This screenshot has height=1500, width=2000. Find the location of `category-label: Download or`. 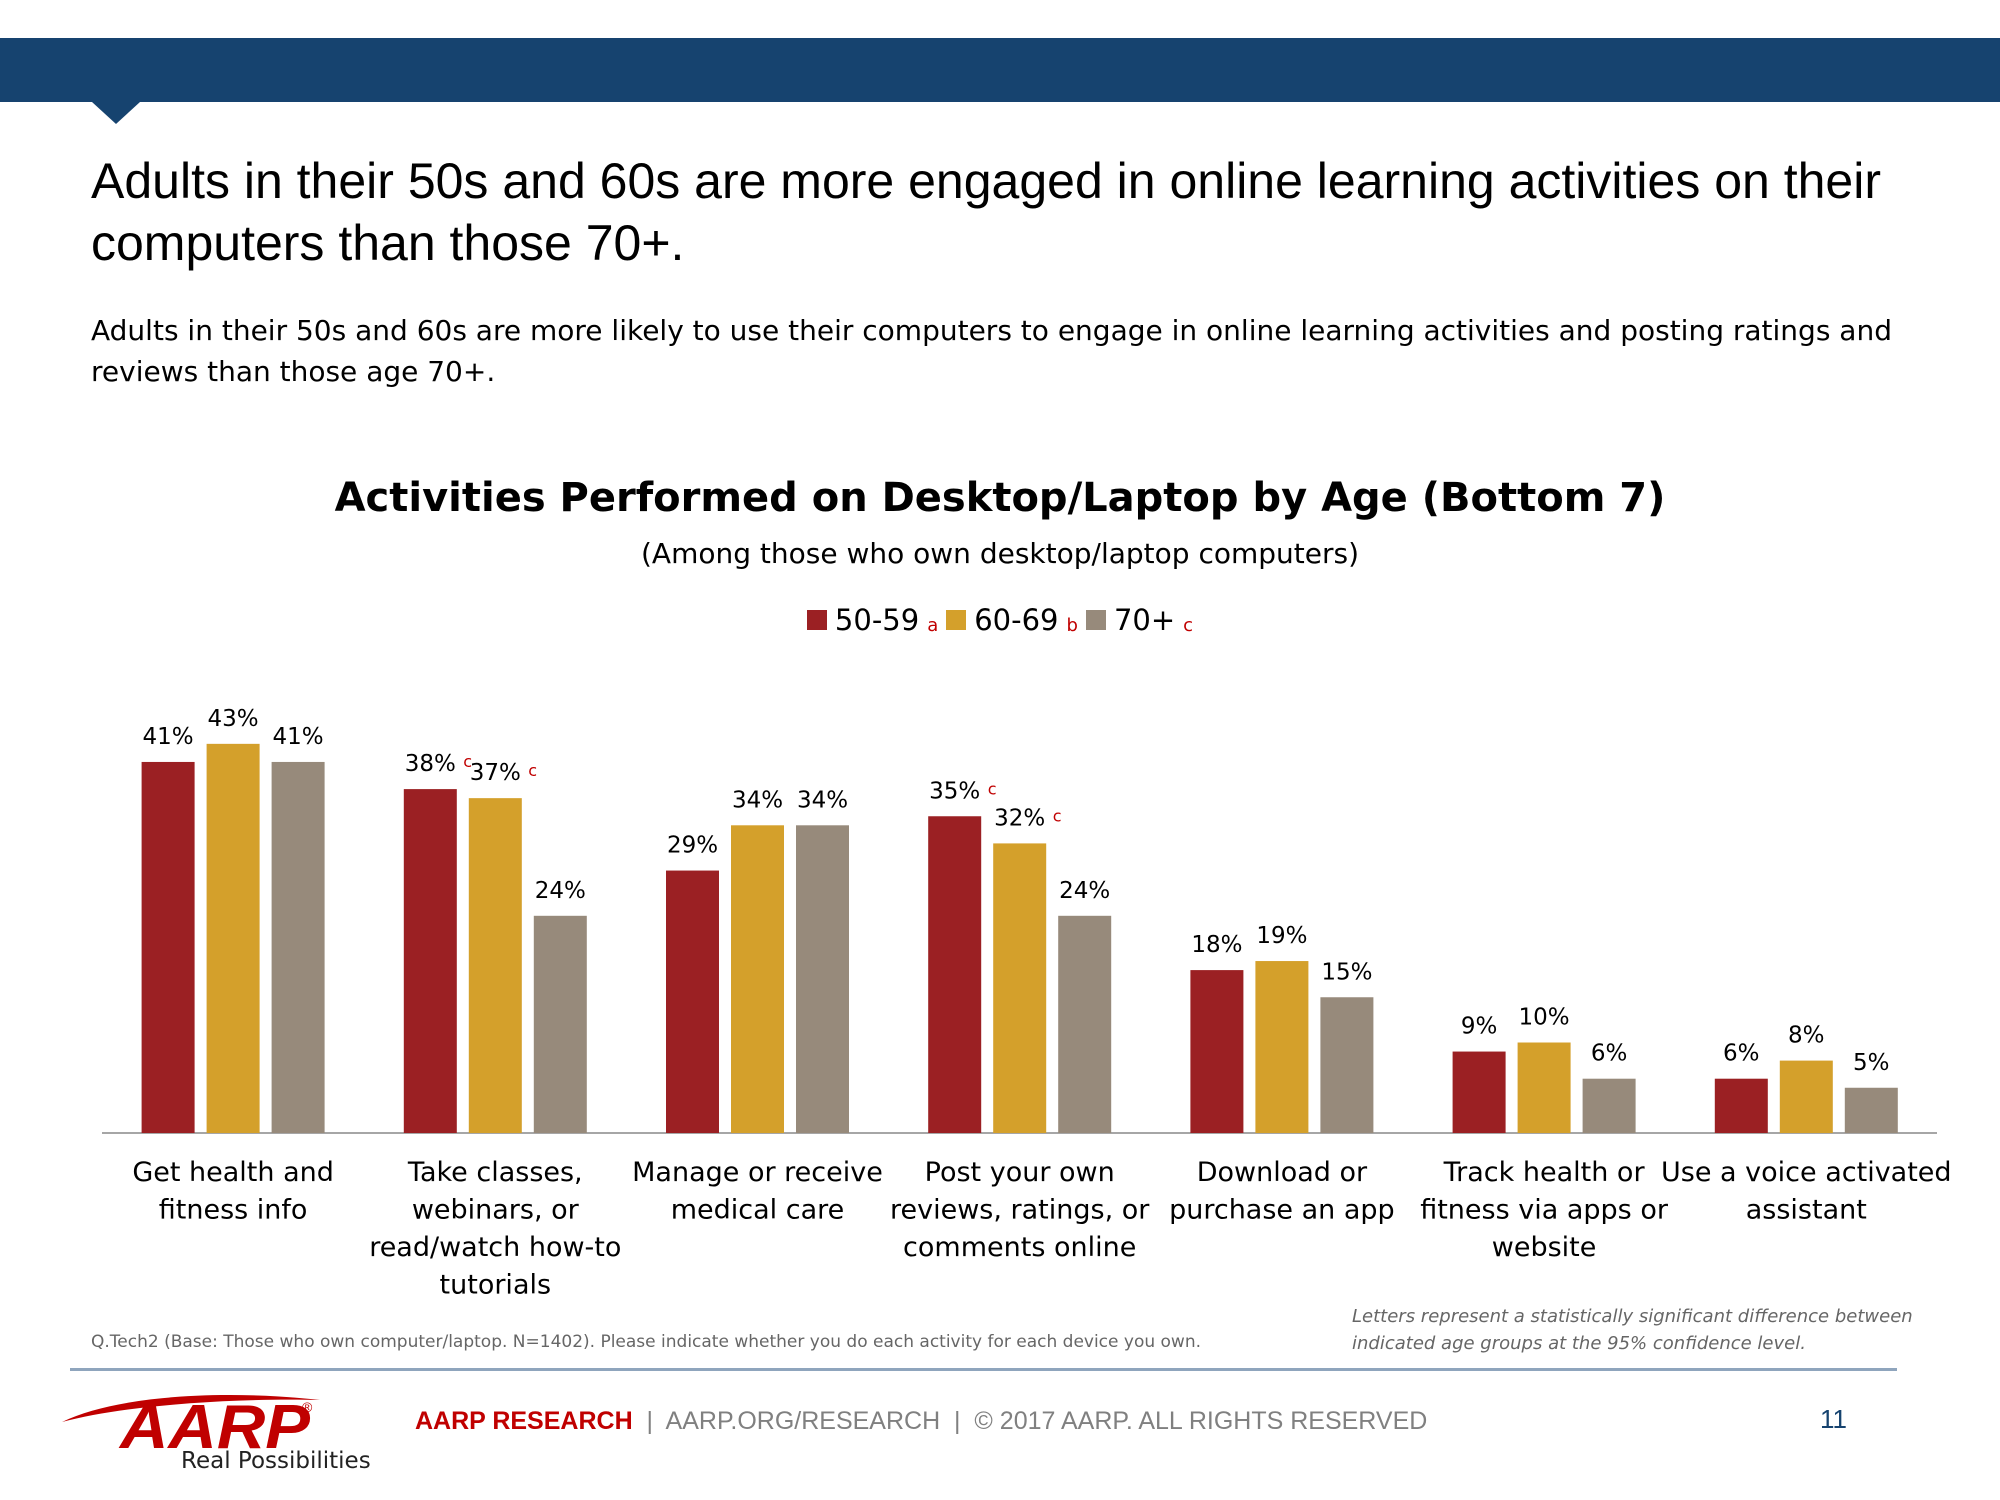

category-label: Download or is located at coordinates (1282, 1172).